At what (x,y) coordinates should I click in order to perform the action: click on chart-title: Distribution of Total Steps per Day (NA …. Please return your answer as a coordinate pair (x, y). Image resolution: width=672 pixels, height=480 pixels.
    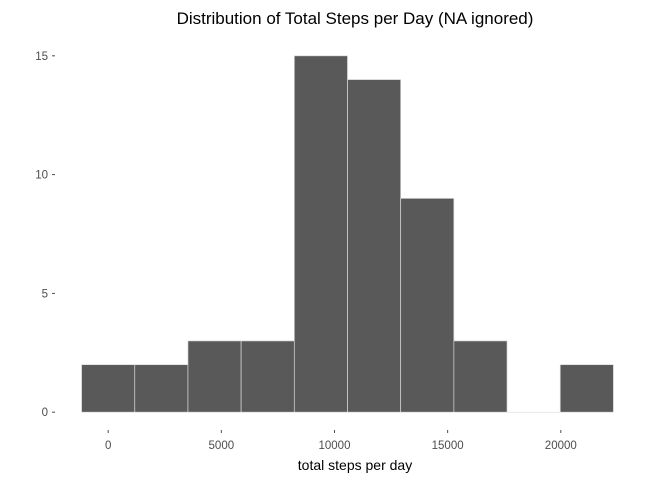
    Looking at the image, I should click on (355, 18).